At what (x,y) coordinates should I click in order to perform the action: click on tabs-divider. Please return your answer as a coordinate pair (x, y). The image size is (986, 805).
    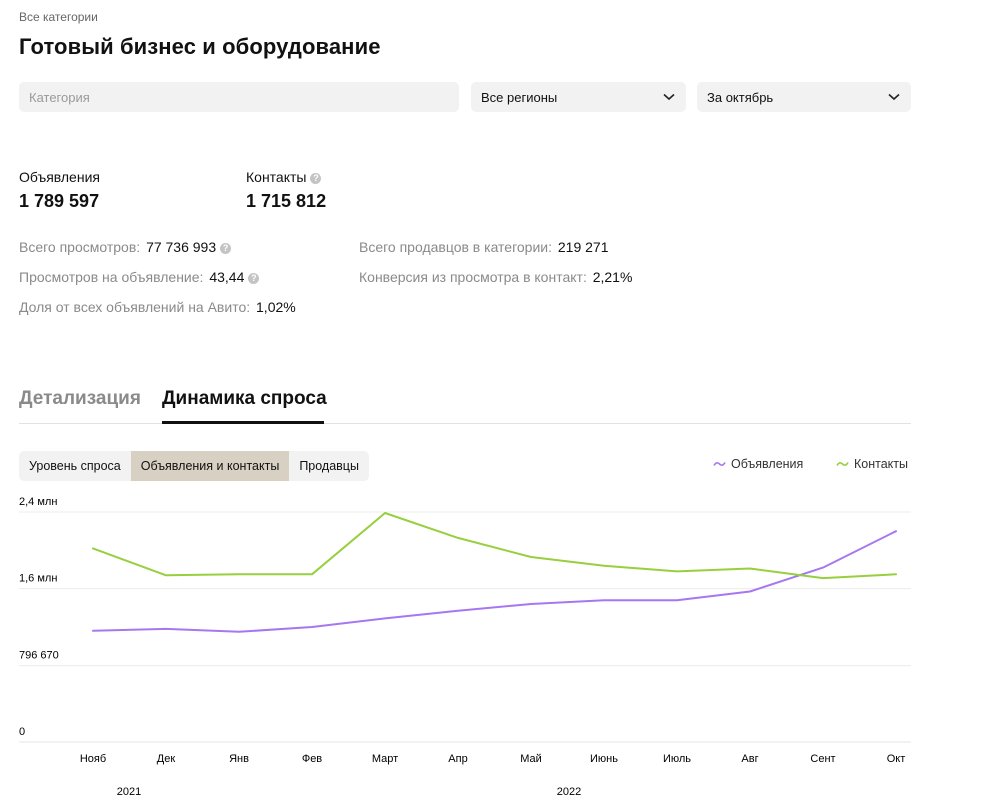
    Looking at the image, I should click on (465, 423).